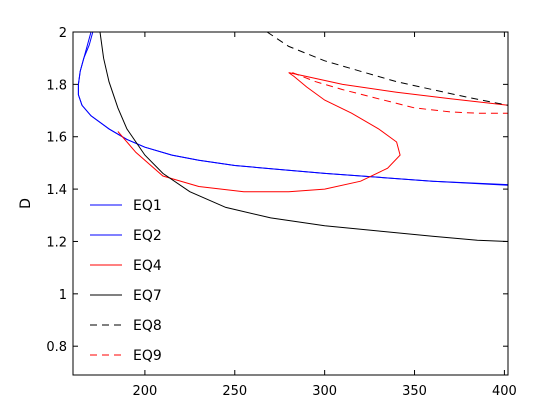 Image resolution: width=560 pixels, height=420 pixels. What do you see at coordinates (147, 296) in the screenshot?
I see `legend-label-eq7: EQ7` at bounding box center [147, 296].